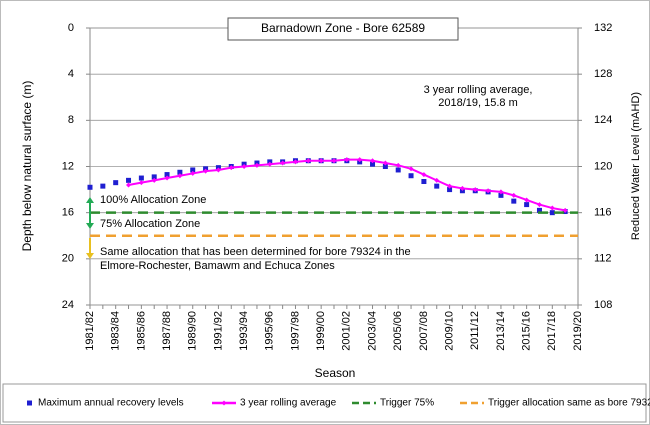  What do you see at coordinates (343, 29) in the screenshot?
I see `title-box` at bounding box center [343, 29].